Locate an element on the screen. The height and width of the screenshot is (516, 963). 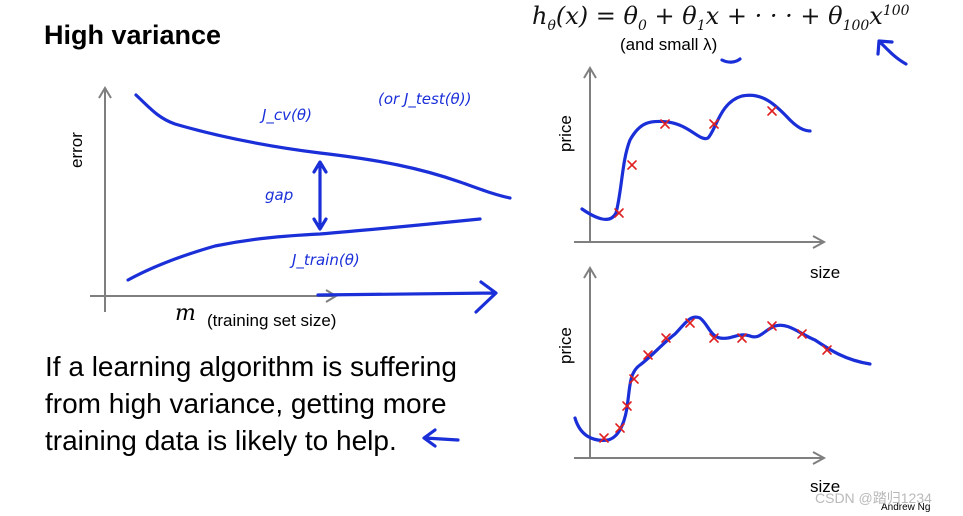
cv-error-curve is located at coordinates (323, 146).